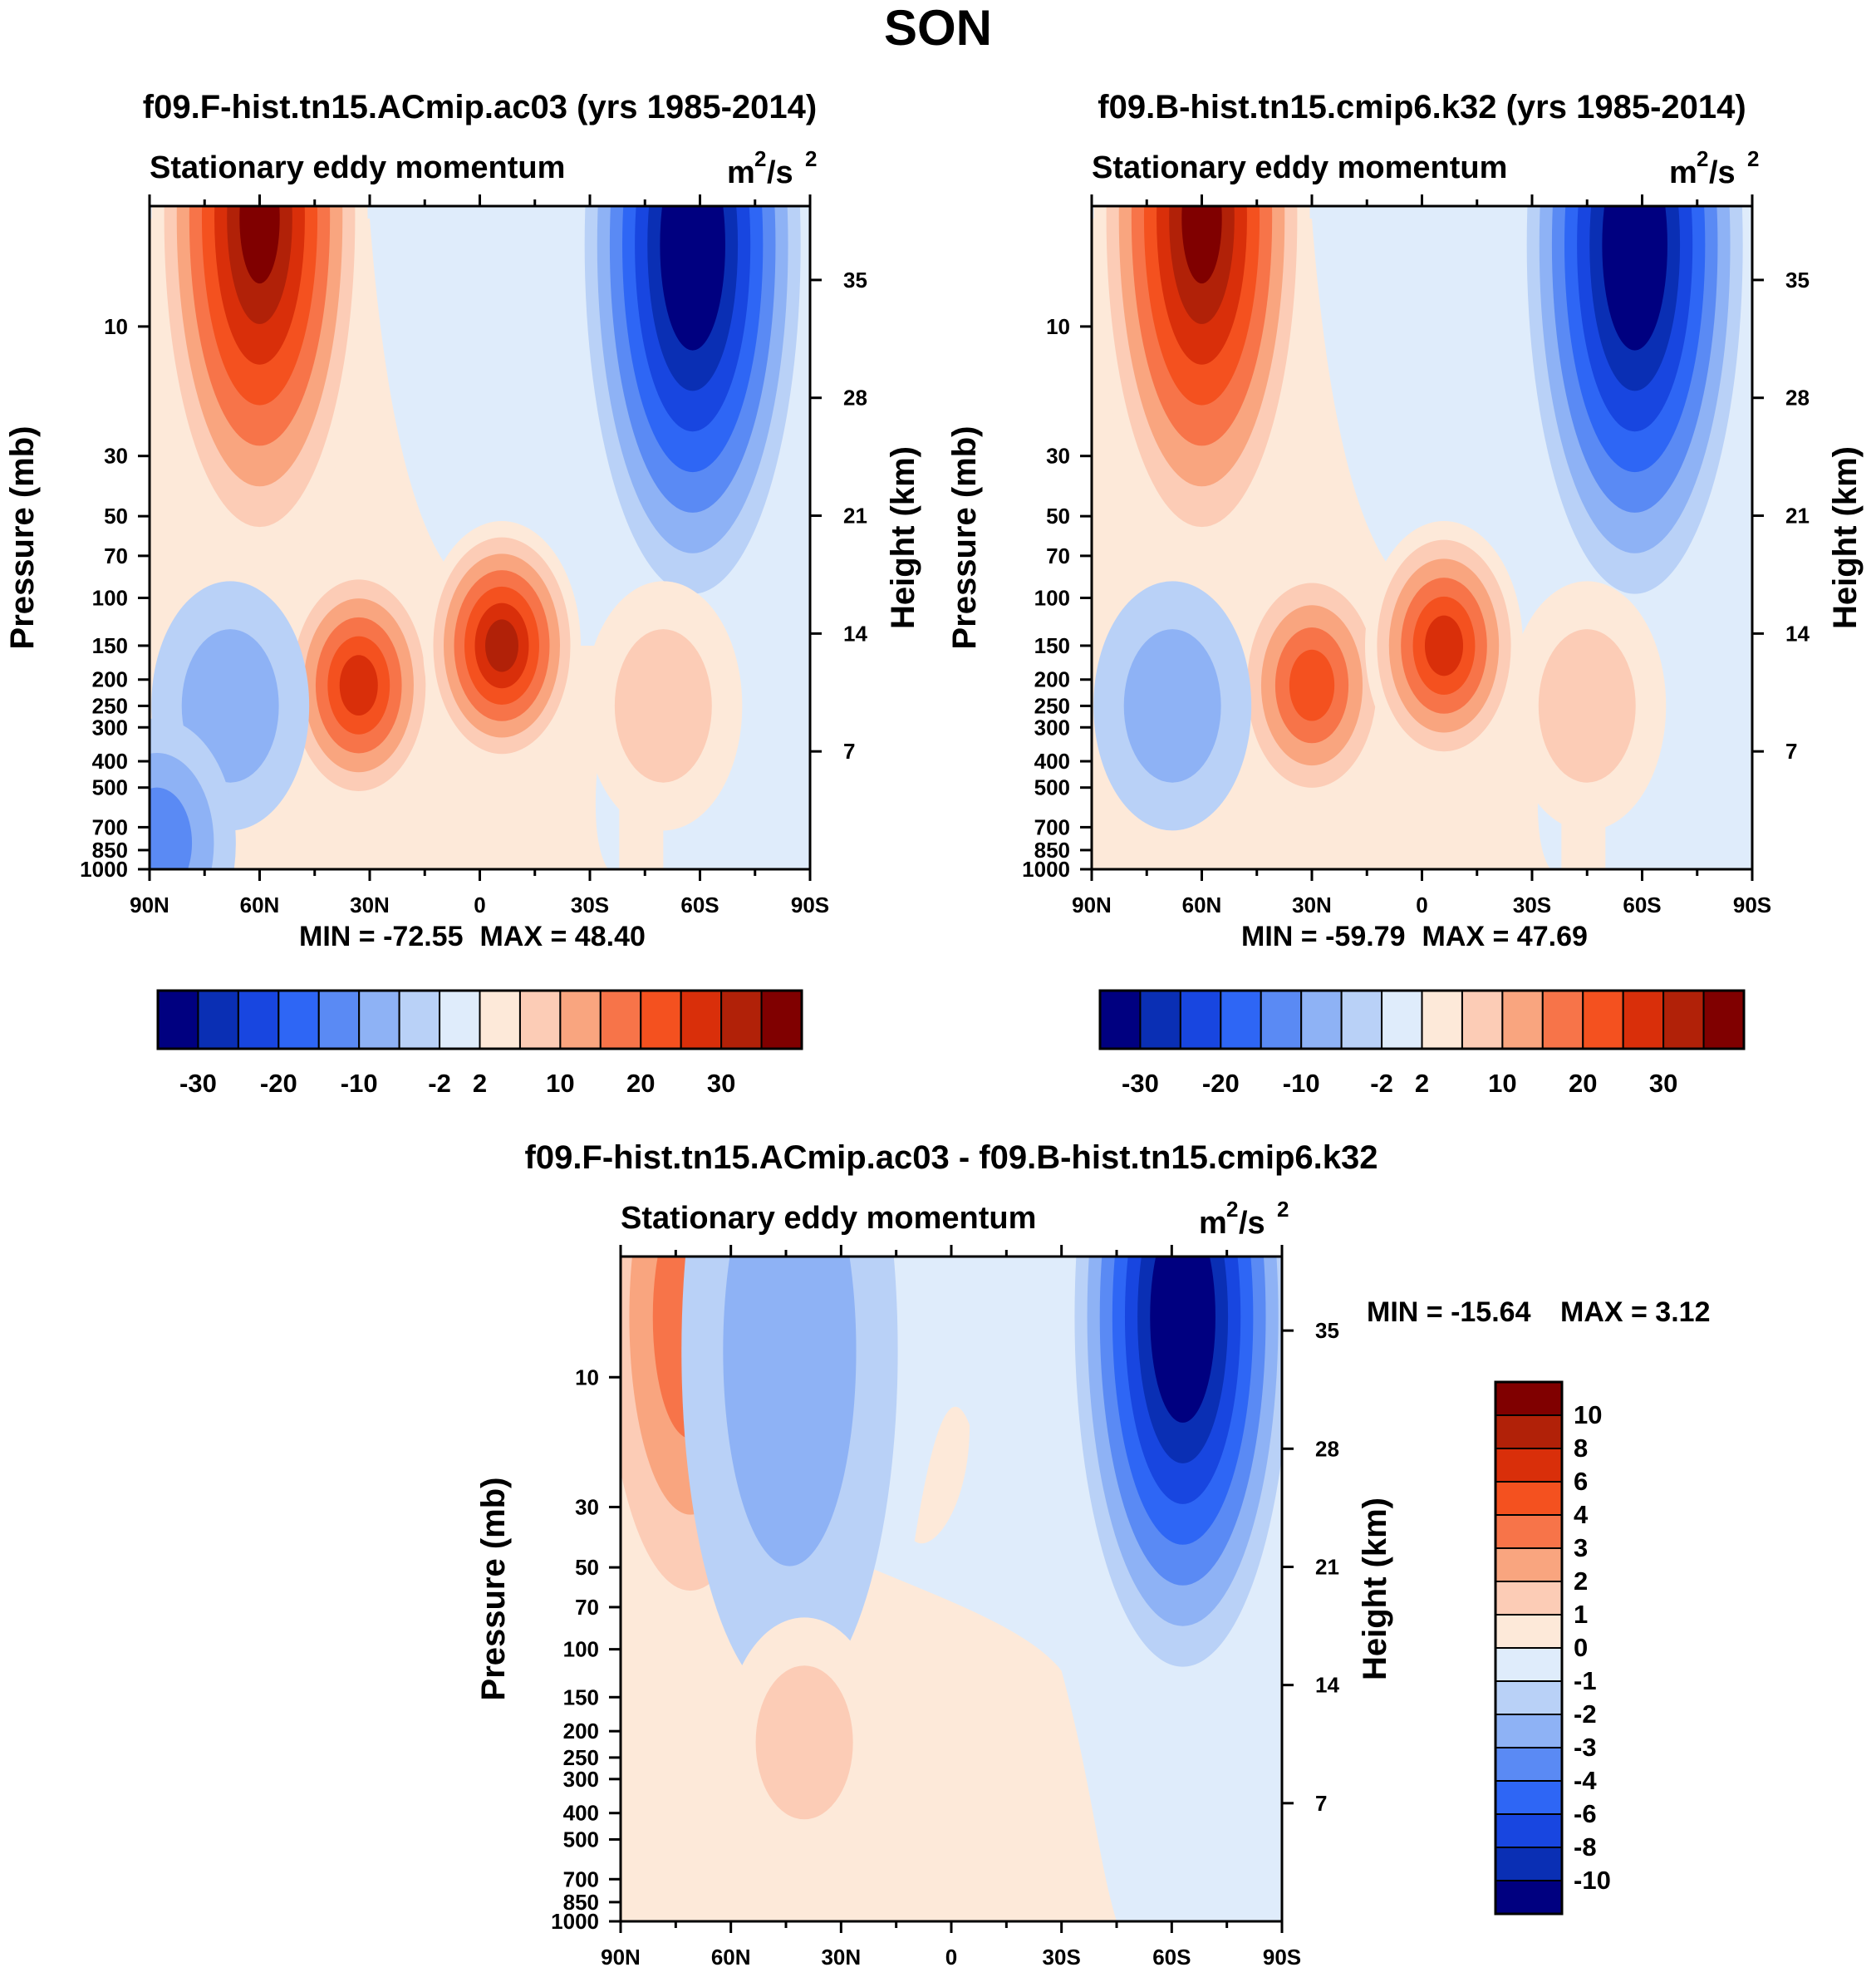 The width and height of the screenshot is (1876, 1982). What do you see at coordinates (780, 172) in the screenshot?
I see `units-mid: /s` at bounding box center [780, 172].